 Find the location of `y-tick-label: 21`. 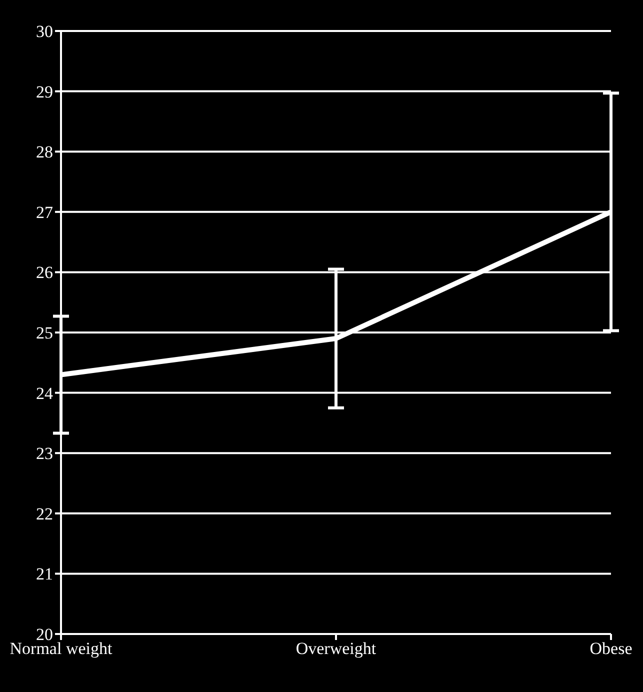

y-tick-label: 21 is located at coordinates (44, 574).